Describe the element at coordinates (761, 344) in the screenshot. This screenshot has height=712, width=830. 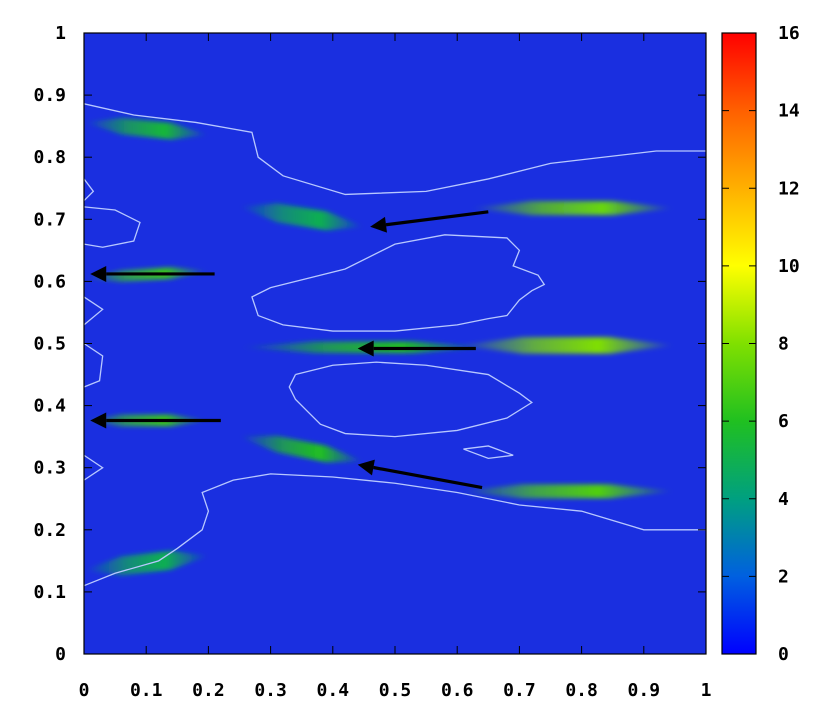
I see `colorbar-ticks: 0 2 4 6 8 10 12 14 16` at that location.